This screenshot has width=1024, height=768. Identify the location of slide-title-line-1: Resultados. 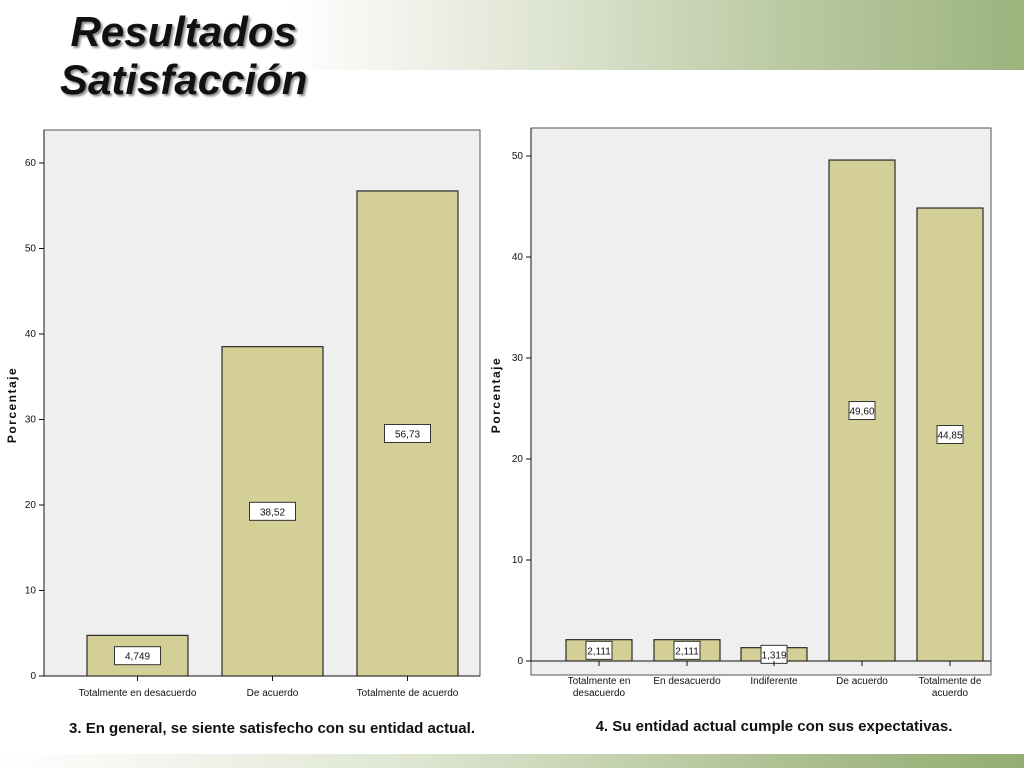
(183, 31).